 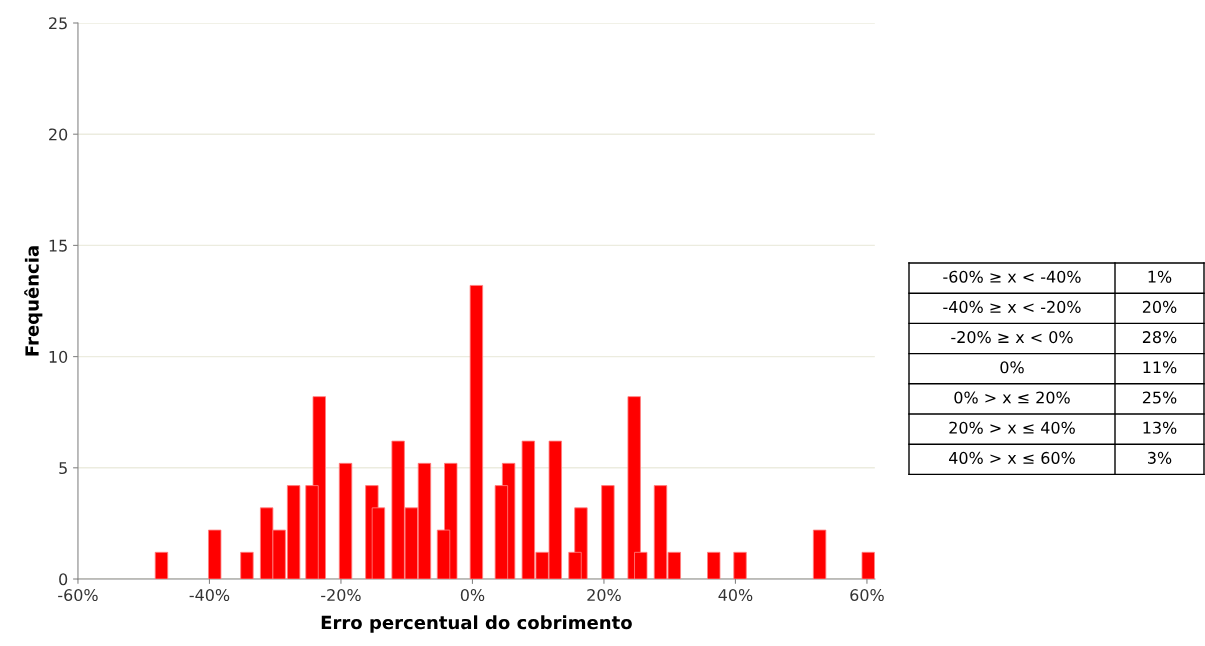 What do you see at coordinates (1012, 457) in the screenshot?
I see `text: 40% > x ≤ 60%` at bounding box center [1012, 457].